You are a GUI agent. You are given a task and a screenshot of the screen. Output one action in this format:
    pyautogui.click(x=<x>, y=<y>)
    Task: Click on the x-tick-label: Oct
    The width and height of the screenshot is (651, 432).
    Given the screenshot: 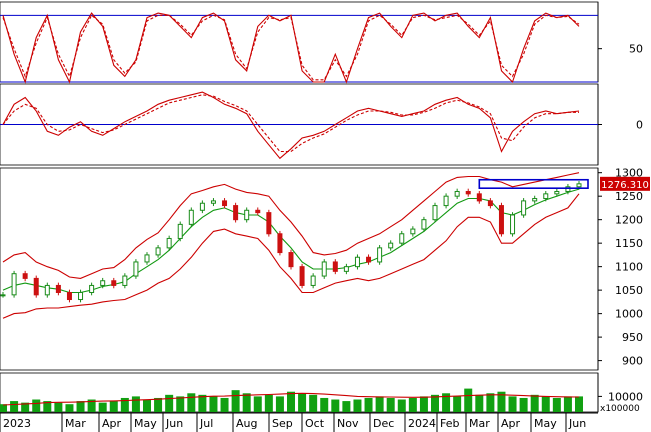 What is the action you would take?
    pyautogui.click(x=315, y=423)
    